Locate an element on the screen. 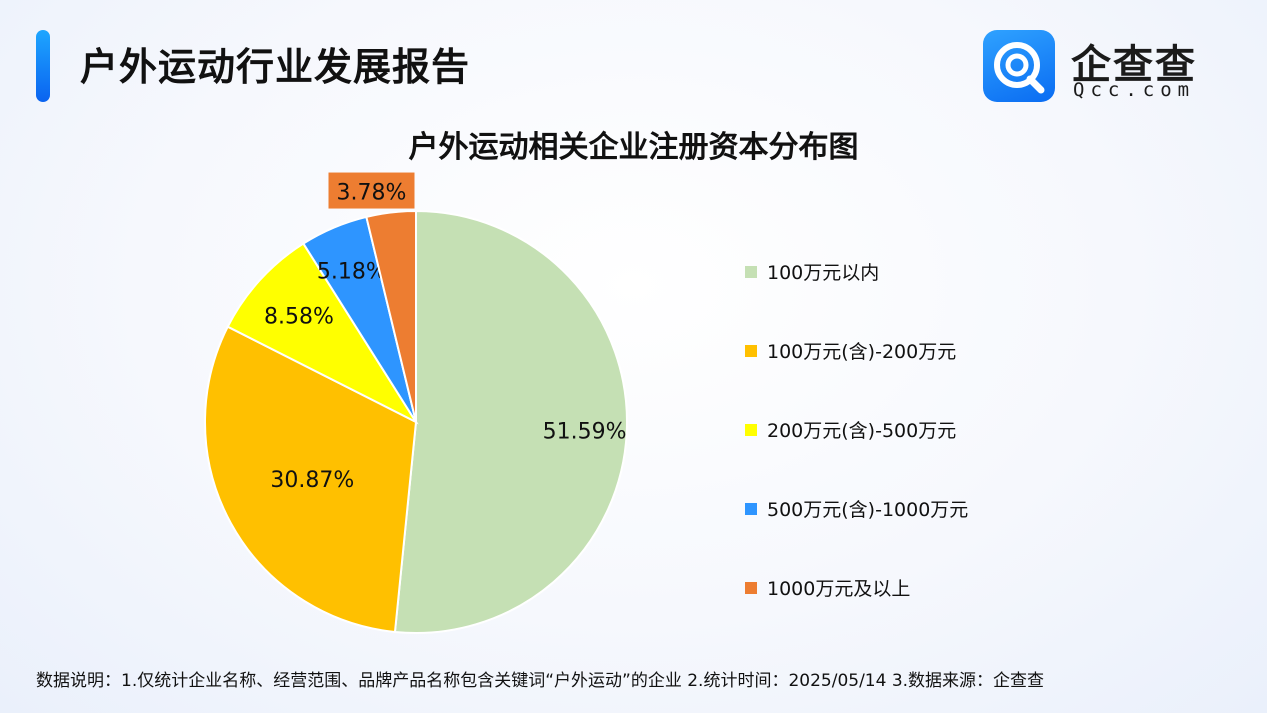 This screenshot has height=713, width=1267. legend-item-4: 500万元(含)-1000万元 is located at coordinates (856, 508).